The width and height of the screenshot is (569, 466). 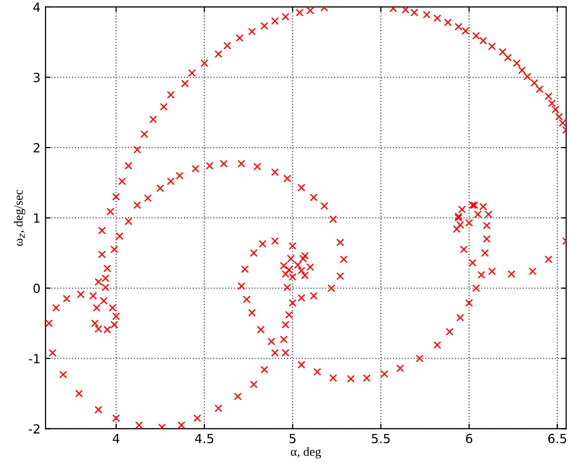 I want to click on y-tick-label: 3, so click(x=37, y=77).